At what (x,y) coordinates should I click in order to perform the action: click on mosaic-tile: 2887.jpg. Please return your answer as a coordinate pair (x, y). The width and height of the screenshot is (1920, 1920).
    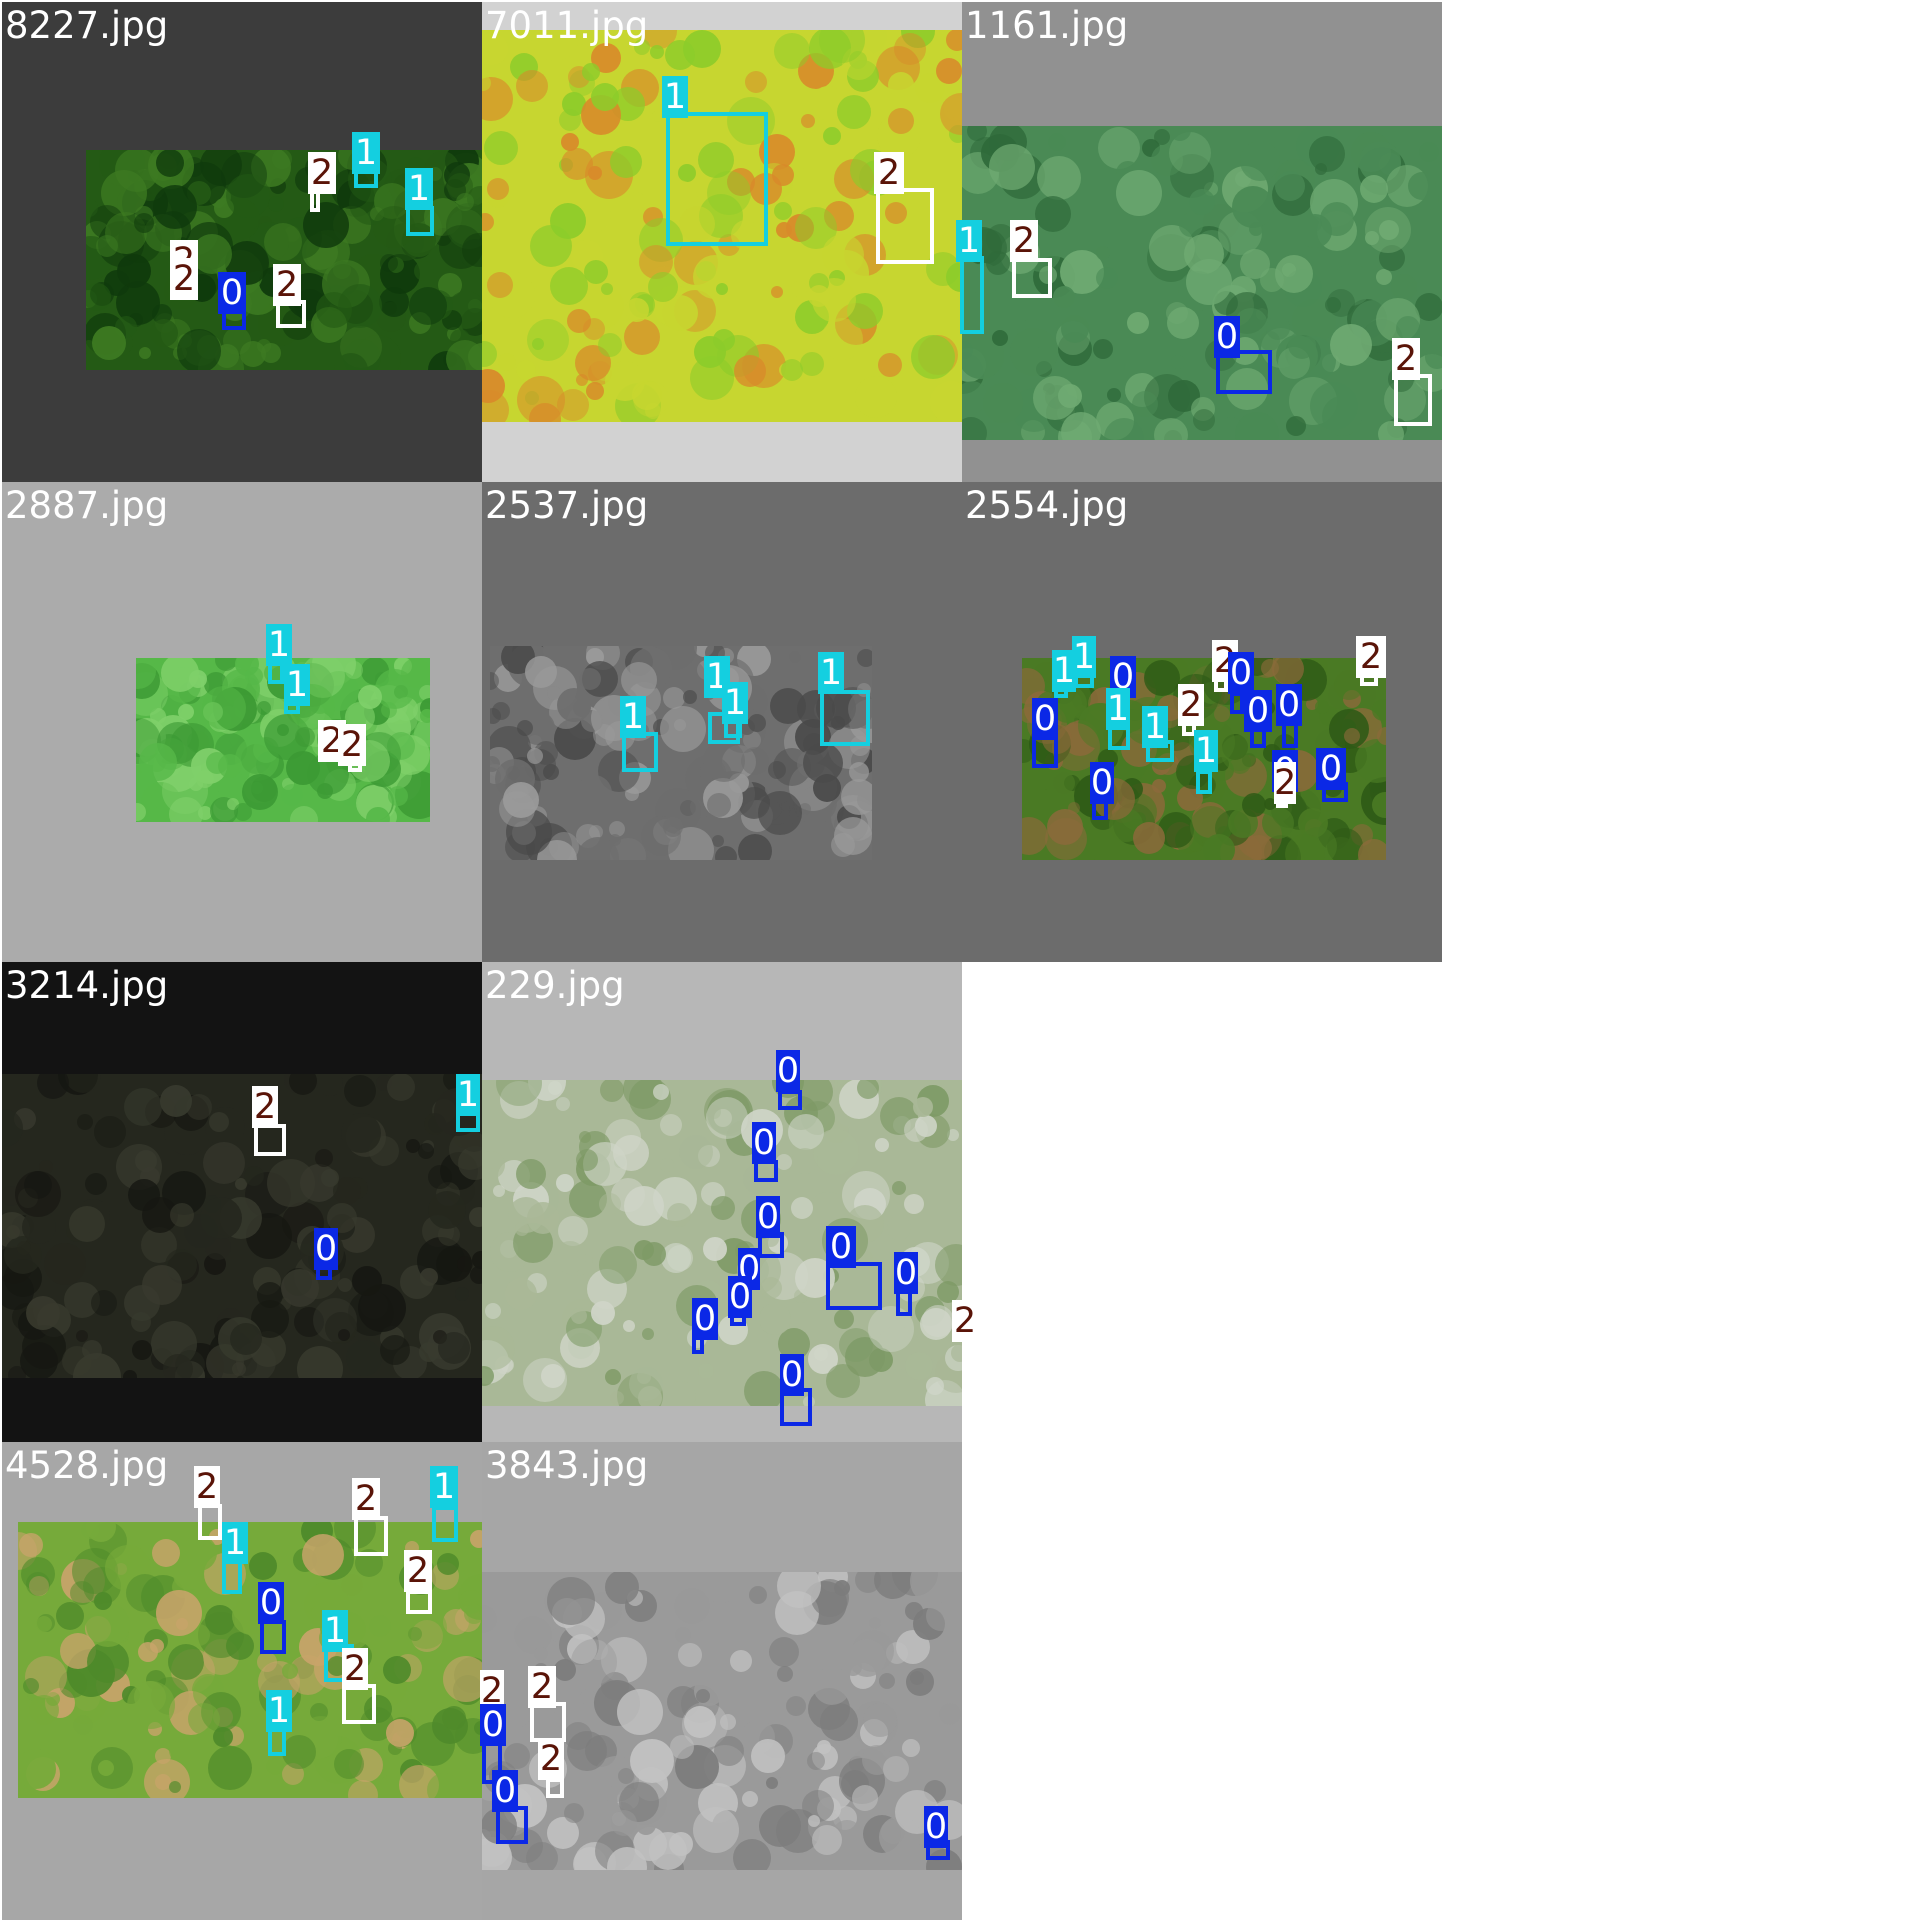
    Looking at the image, I should click on (242, 722).